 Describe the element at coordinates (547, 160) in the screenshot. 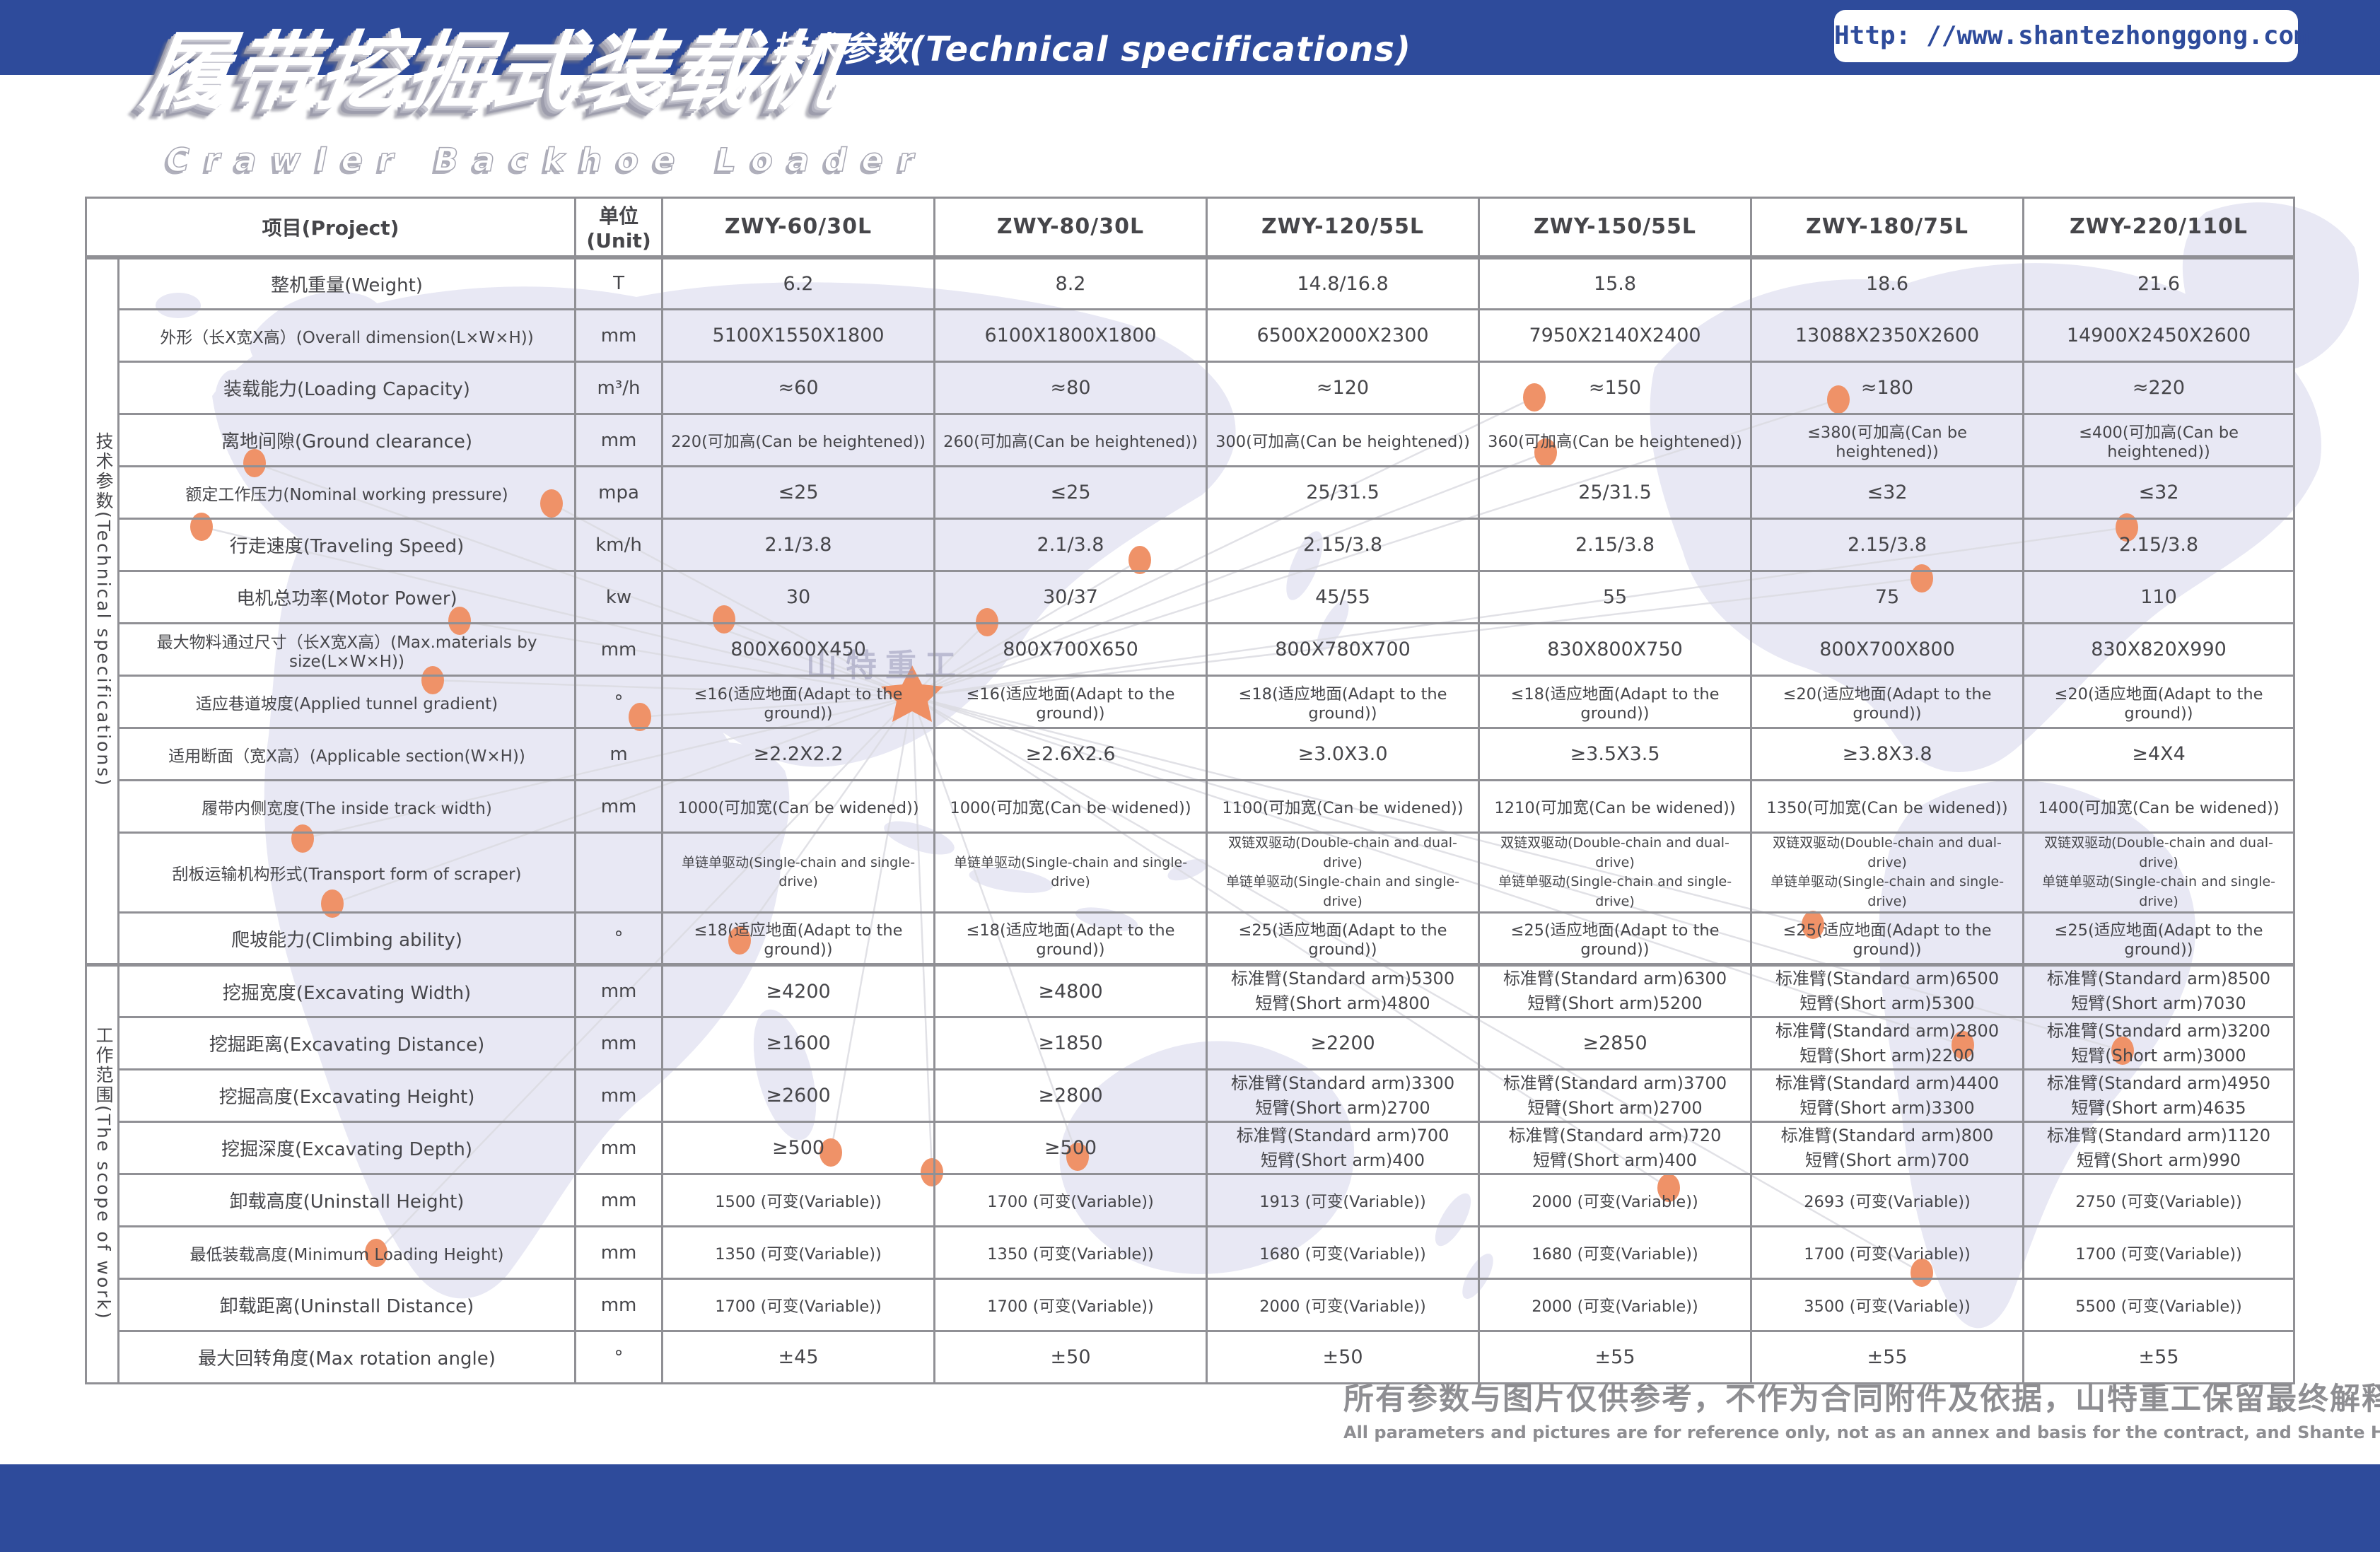

I see `page-title-en: Crawler Backhoe Loader` at that location.